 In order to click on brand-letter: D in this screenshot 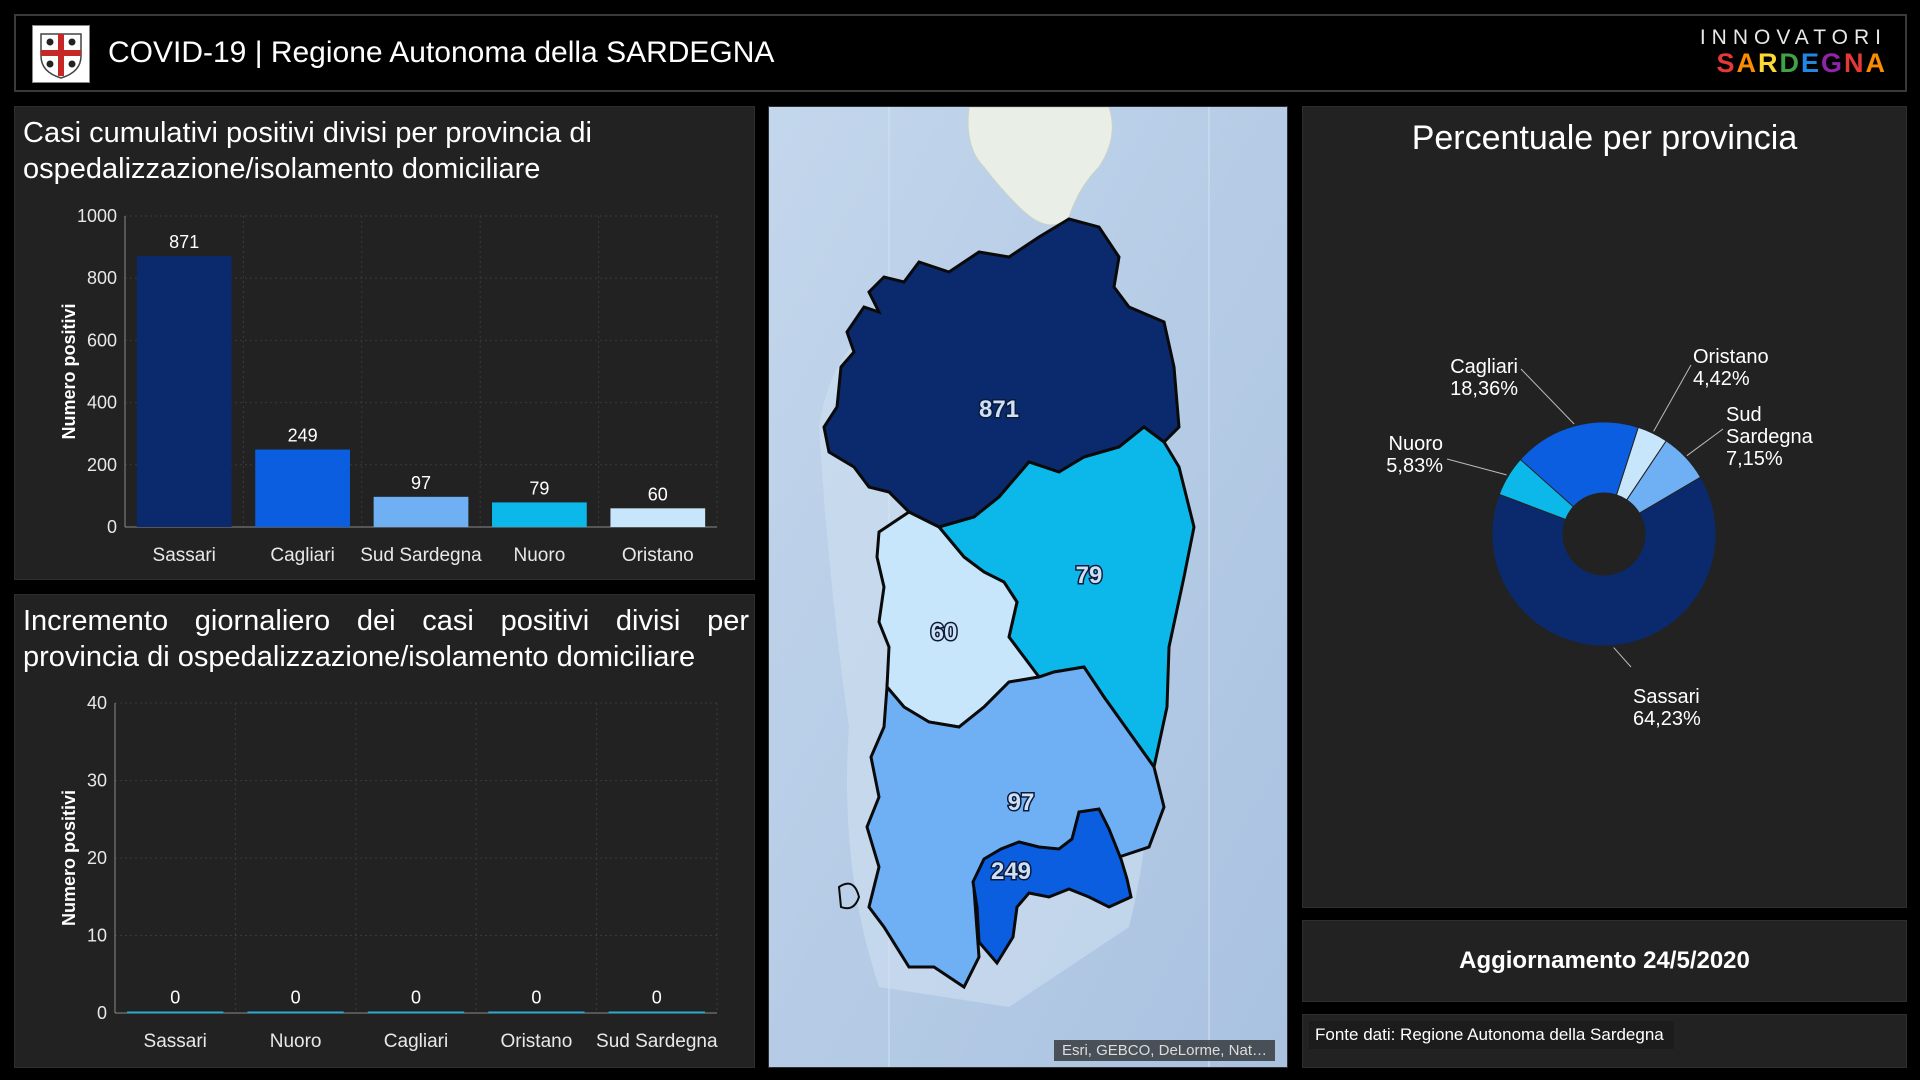, I will do `click(1790, 63)`.